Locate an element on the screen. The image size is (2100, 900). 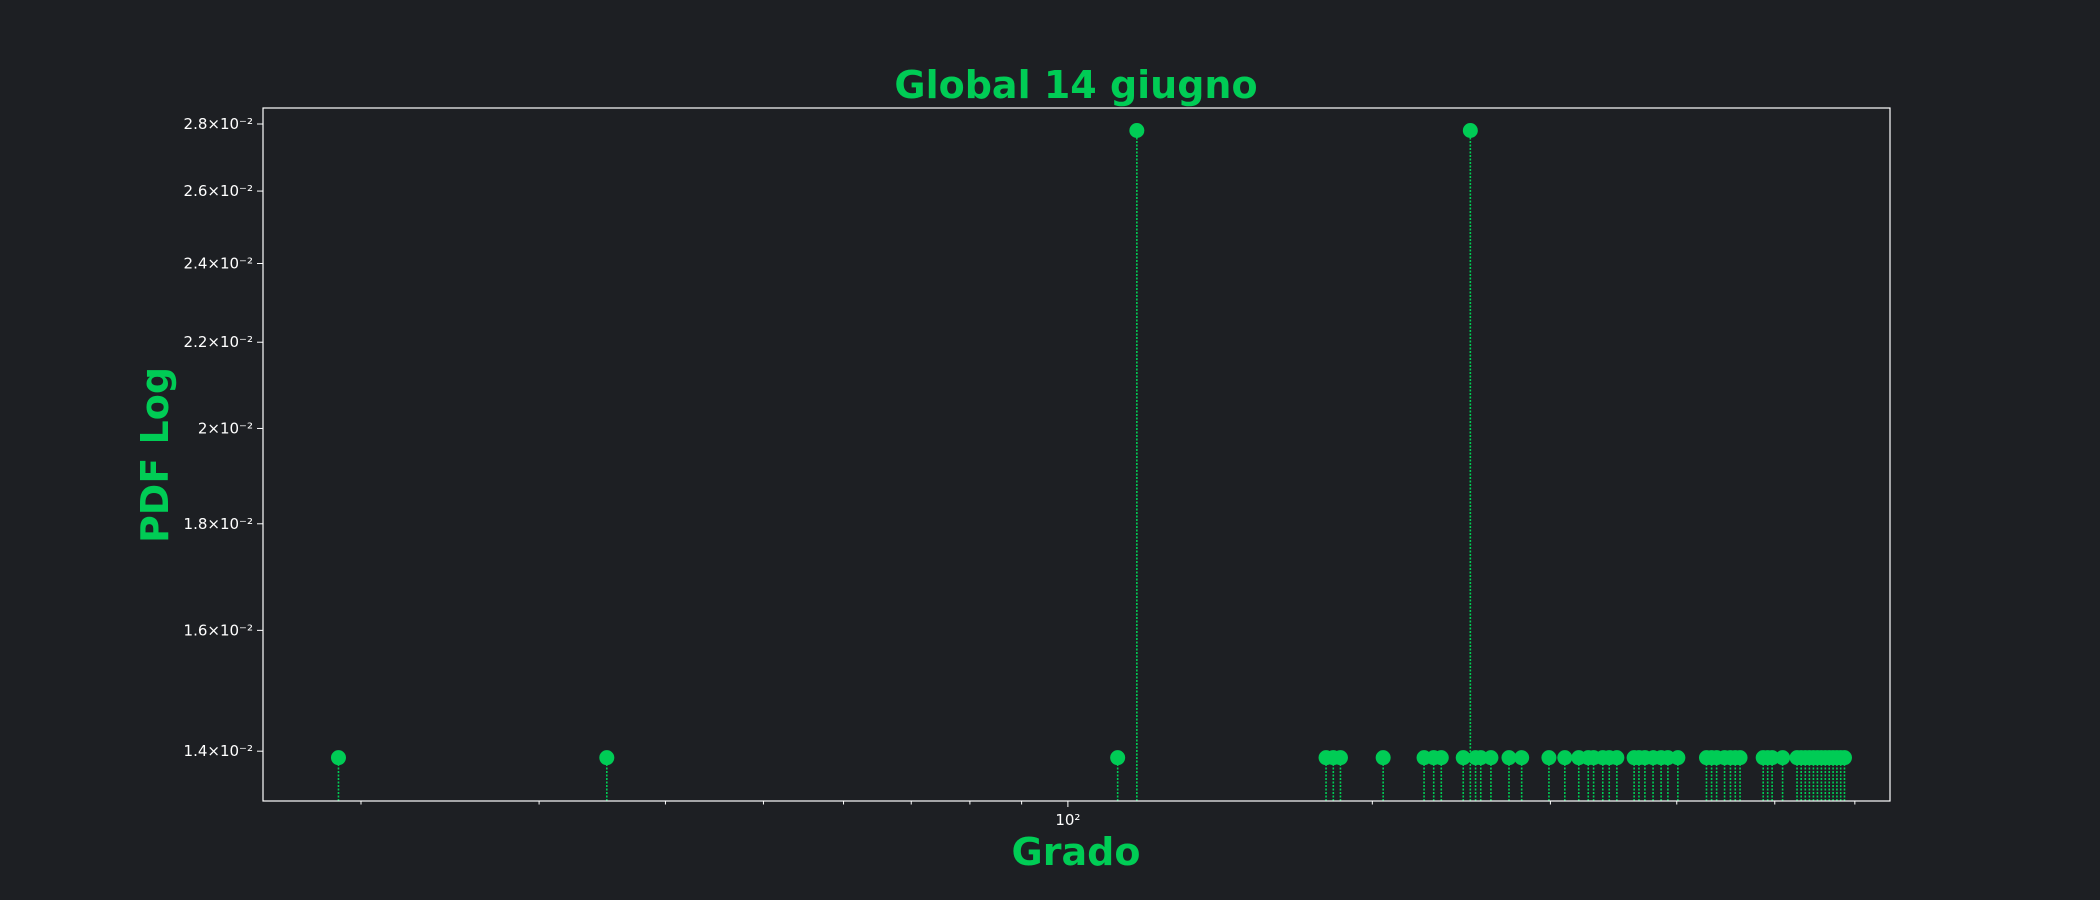
y-axis-label: PDF Log is located at coordinates (155, 455).